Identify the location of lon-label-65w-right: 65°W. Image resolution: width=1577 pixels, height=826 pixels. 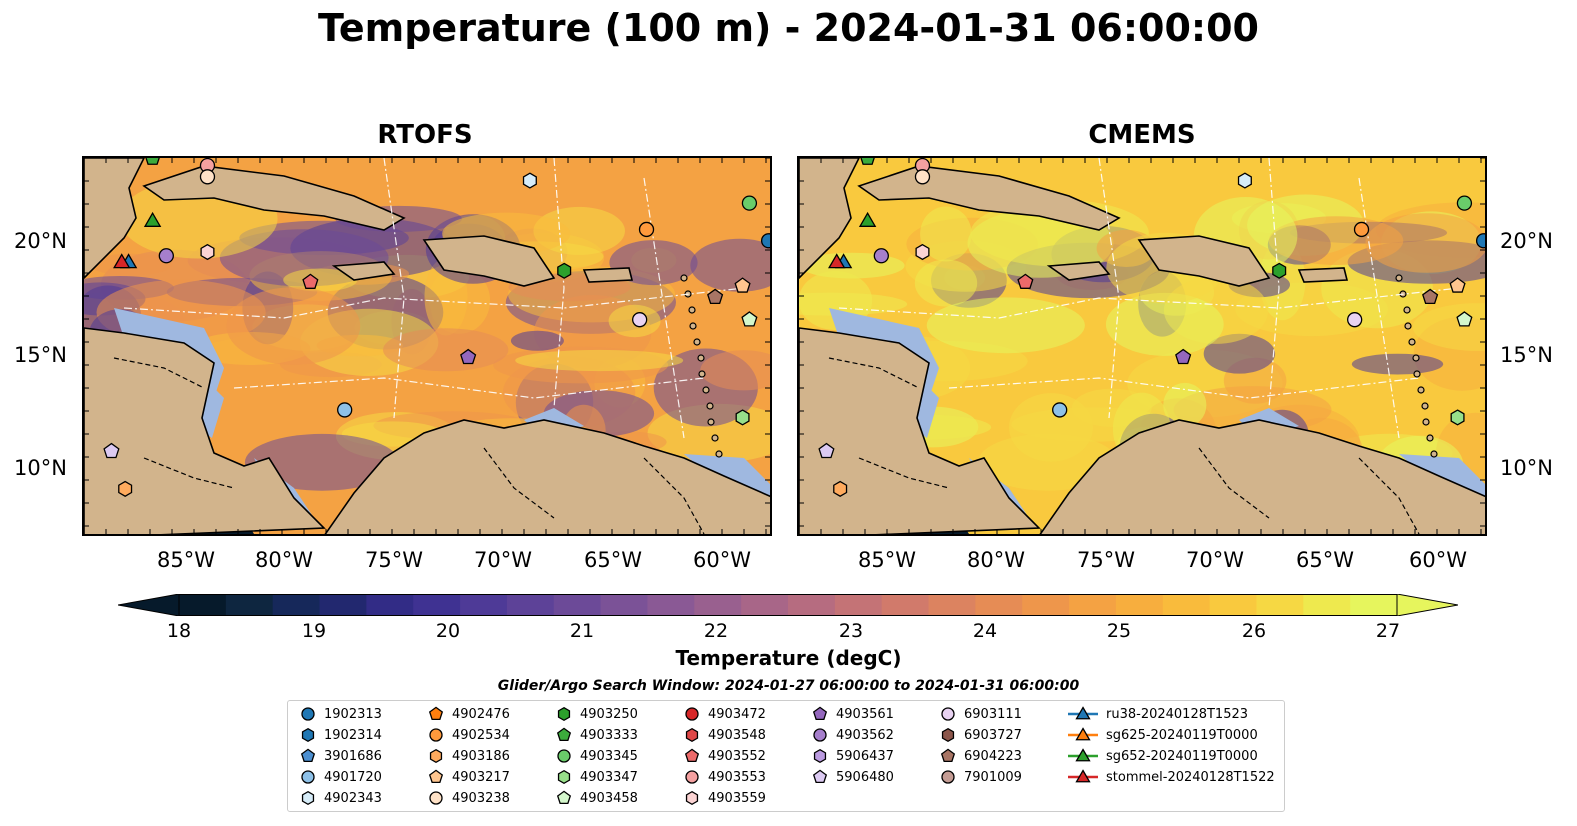
(1325, 560).